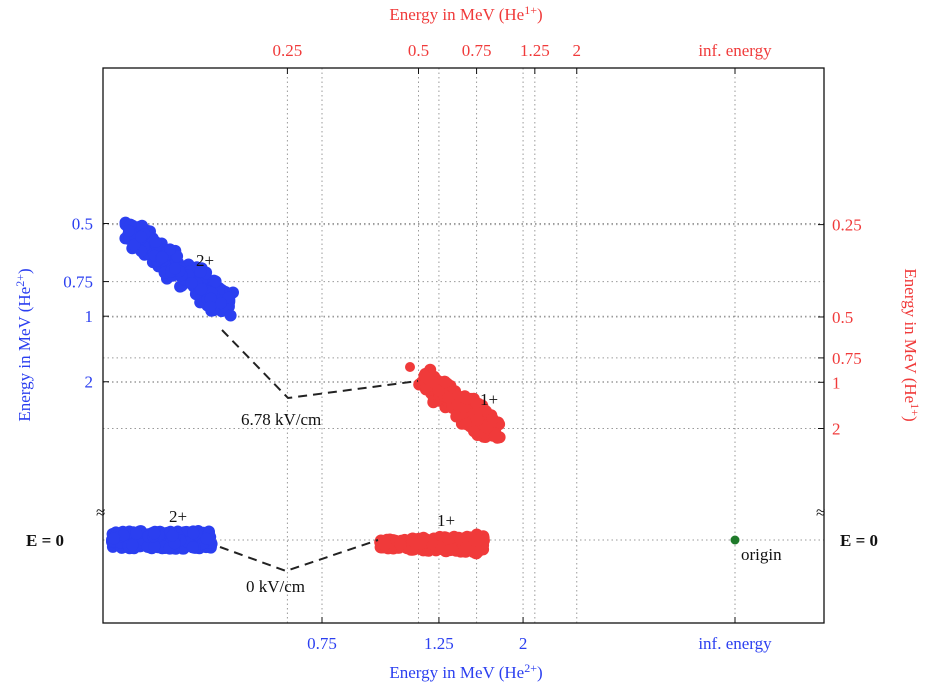  What do you see at coordinates (78, 282) in the screenshot?
I see `tick-label-left: 0.75` at bounding box center [78, 282].